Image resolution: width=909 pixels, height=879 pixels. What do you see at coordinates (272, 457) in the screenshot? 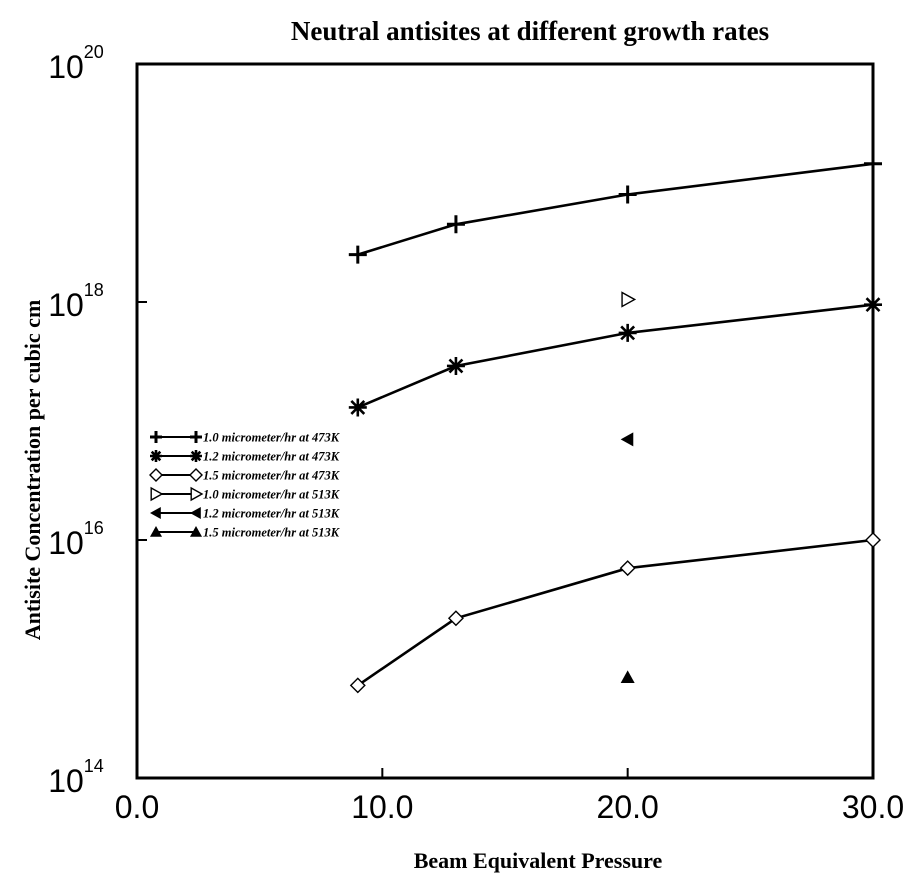
I see `legend-label: 1.2 micrometer/hr at 473K` at bounding box center [272, 457].